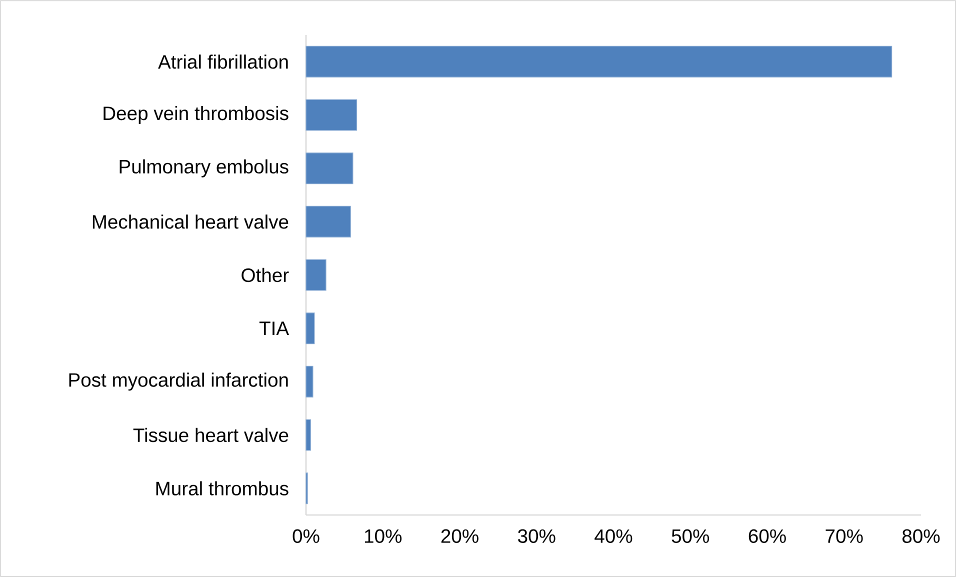 This screenshot has height=577, width=956. I want to click on y-tick-label: Other, so click(265, 275).